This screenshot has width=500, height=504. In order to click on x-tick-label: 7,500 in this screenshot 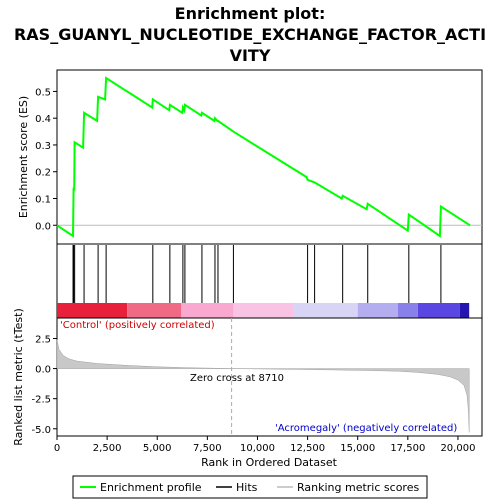, I will do `click(207, 448)`.